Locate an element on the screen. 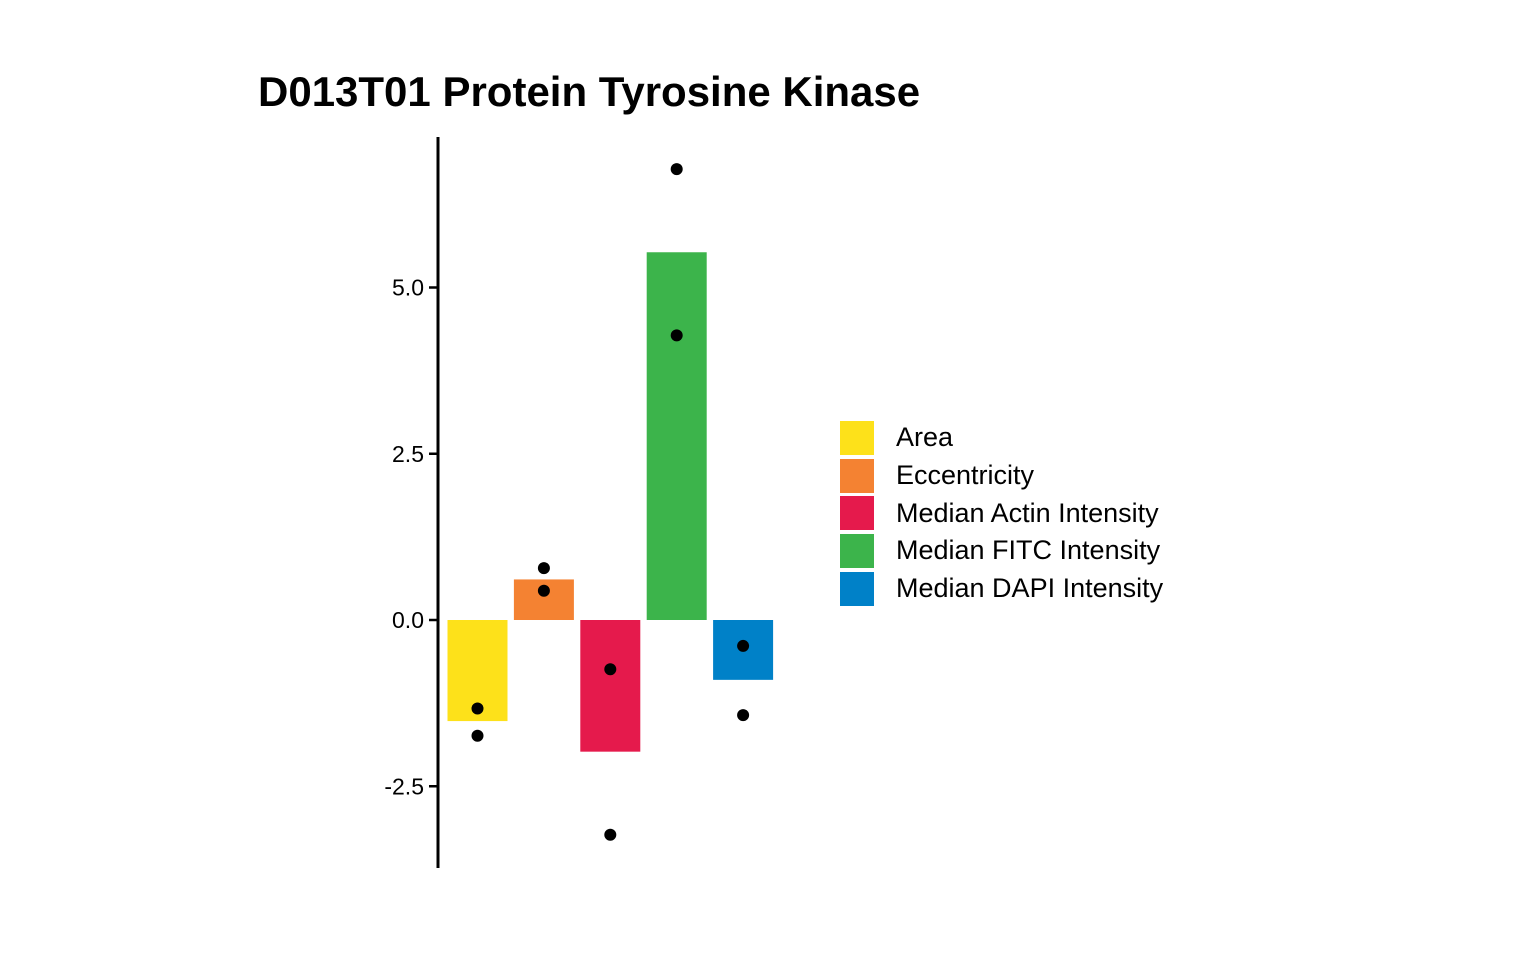  legend-item-median-dapi-intensity: Median DAPI Intensity is located at coordinates (1001, 589).